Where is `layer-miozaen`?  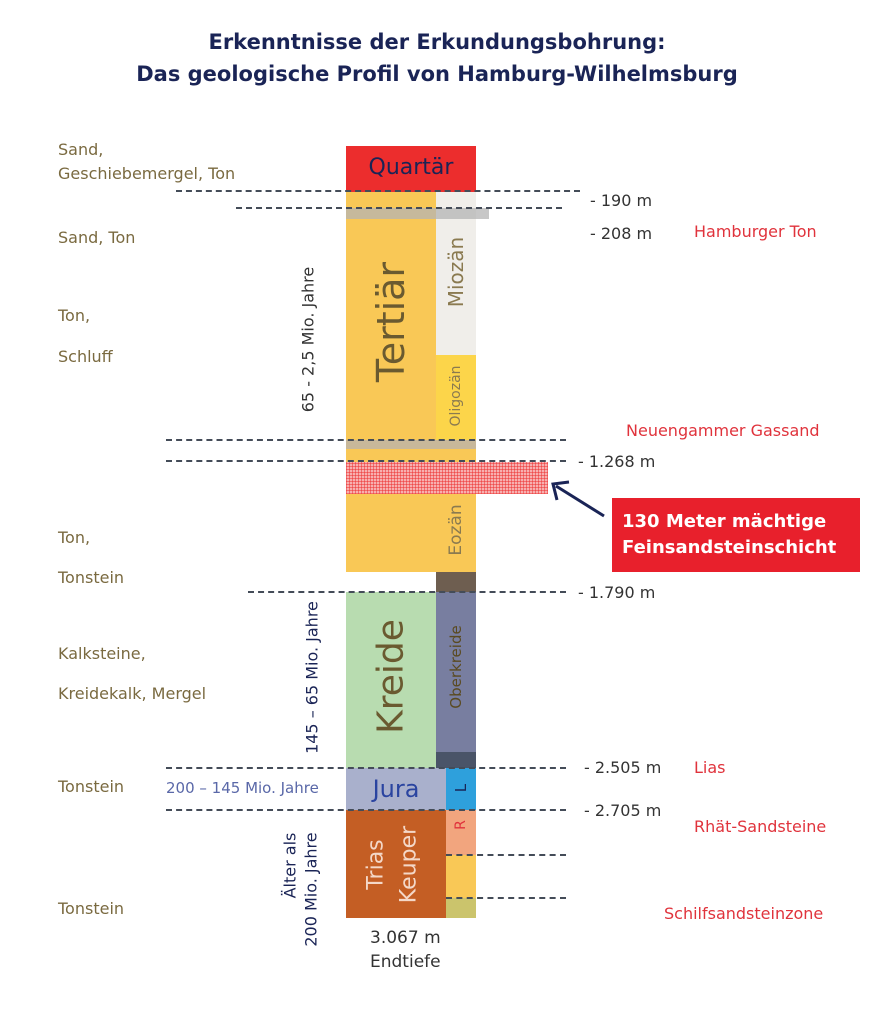
layer-miozaen is located at coordinates (456, 273).